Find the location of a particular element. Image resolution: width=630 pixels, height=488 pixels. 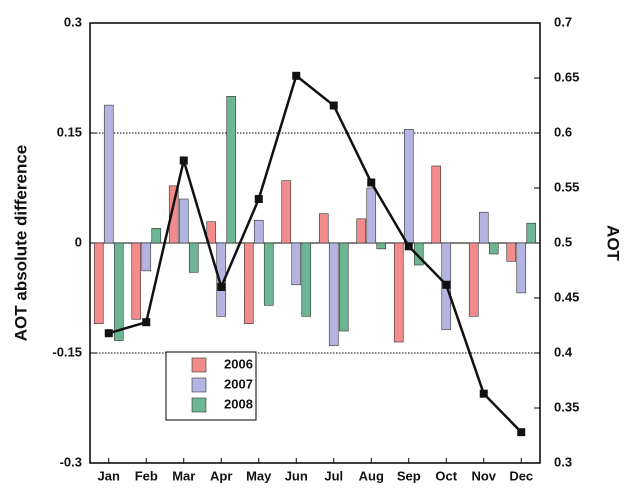

y-tick-label: -0.15 is located at coordinates (67, 351).